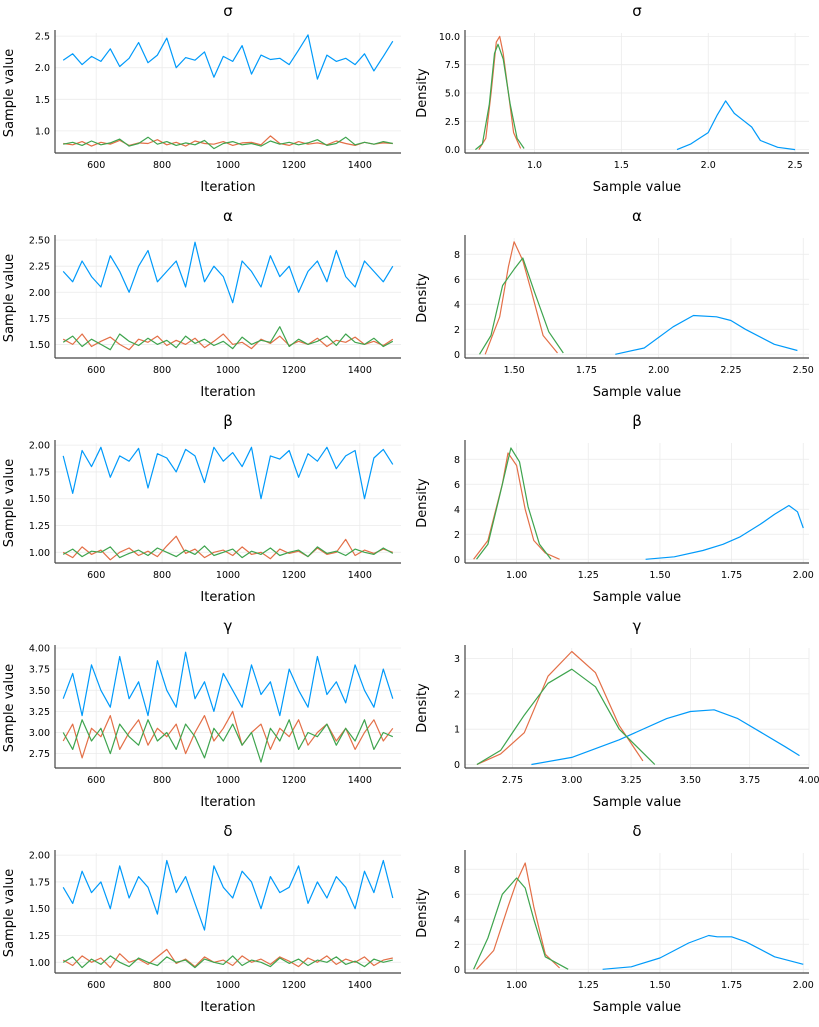  I want to click on y-tick-label: 1.00, so click(39, 963).